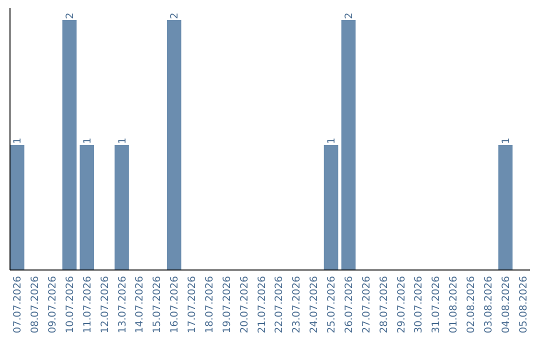  What do you see at coordinates (158, 305) in the screenshot?
I see `x-tick-label: 15.07.2026` at bounding box center [158, 305].